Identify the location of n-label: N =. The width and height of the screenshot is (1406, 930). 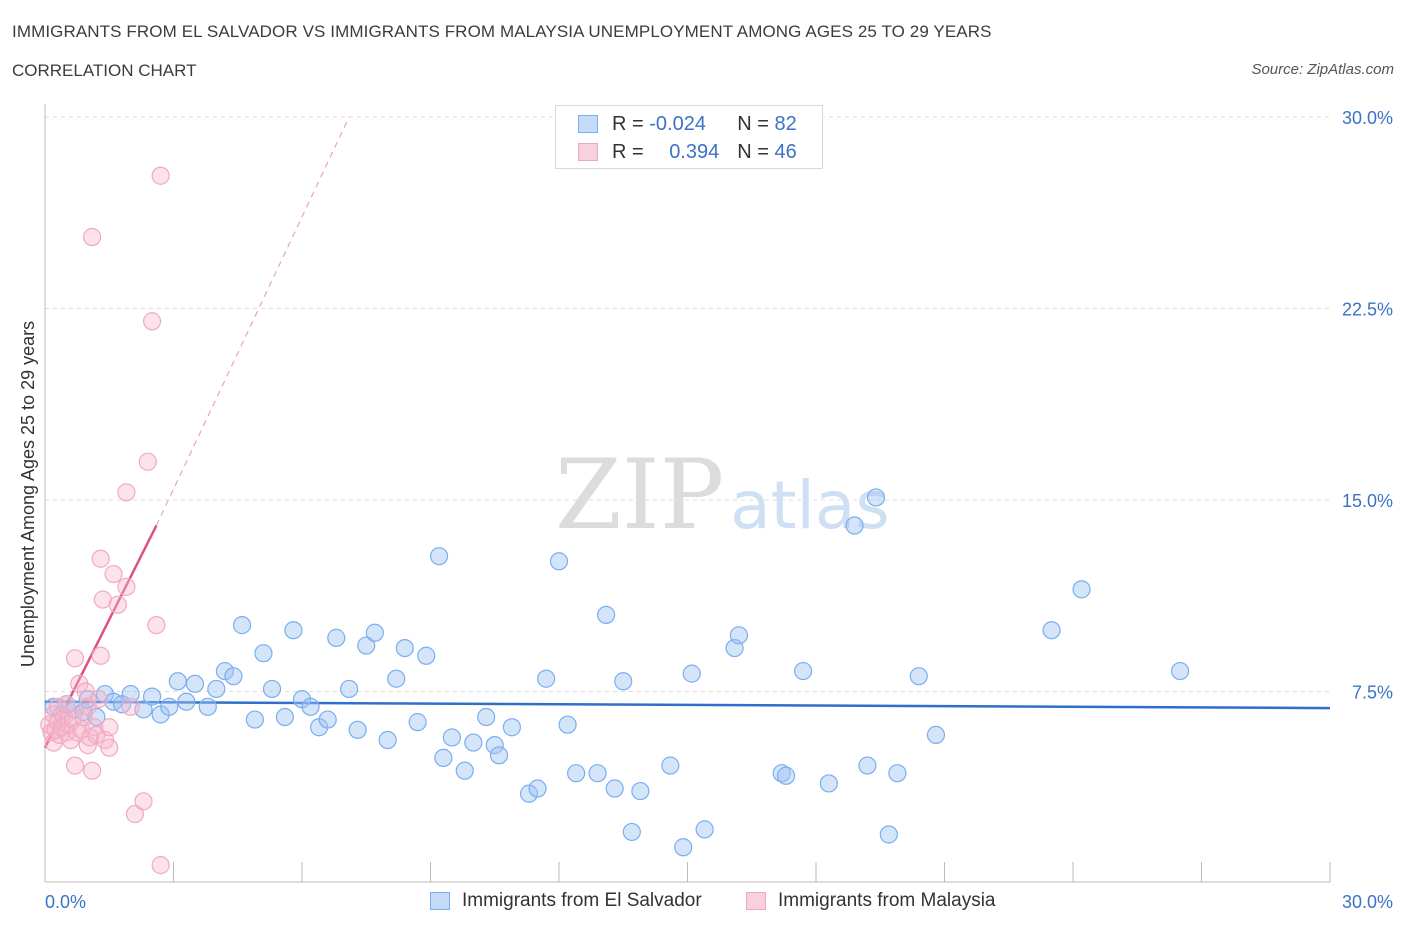
(756, 151).